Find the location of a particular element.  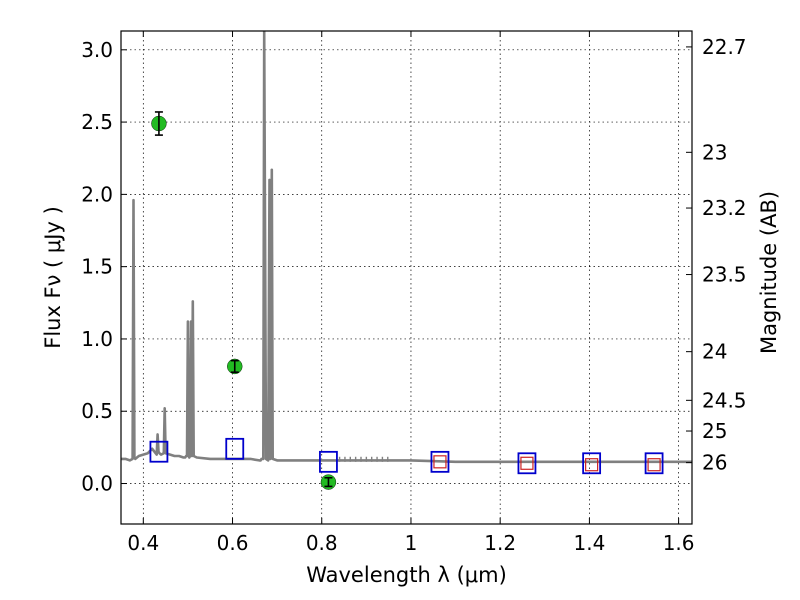

y-tick-label: 3.0 is located at coordinates (97, 50).